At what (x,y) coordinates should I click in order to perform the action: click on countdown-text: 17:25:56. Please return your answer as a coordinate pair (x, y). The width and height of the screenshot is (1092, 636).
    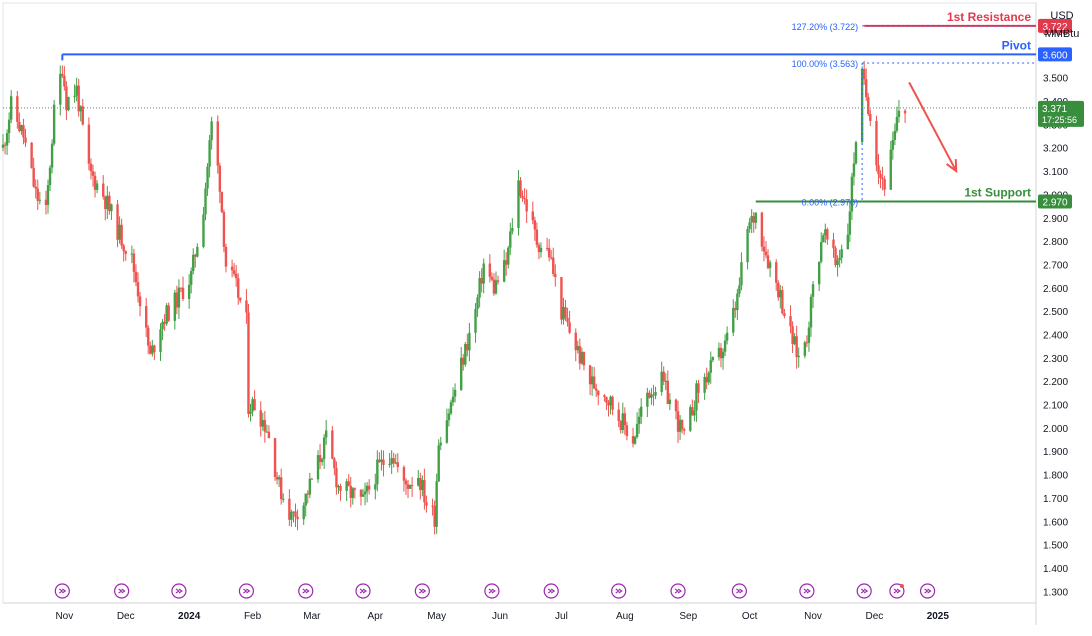
    Looking at the image, I should click on (1059, 120).